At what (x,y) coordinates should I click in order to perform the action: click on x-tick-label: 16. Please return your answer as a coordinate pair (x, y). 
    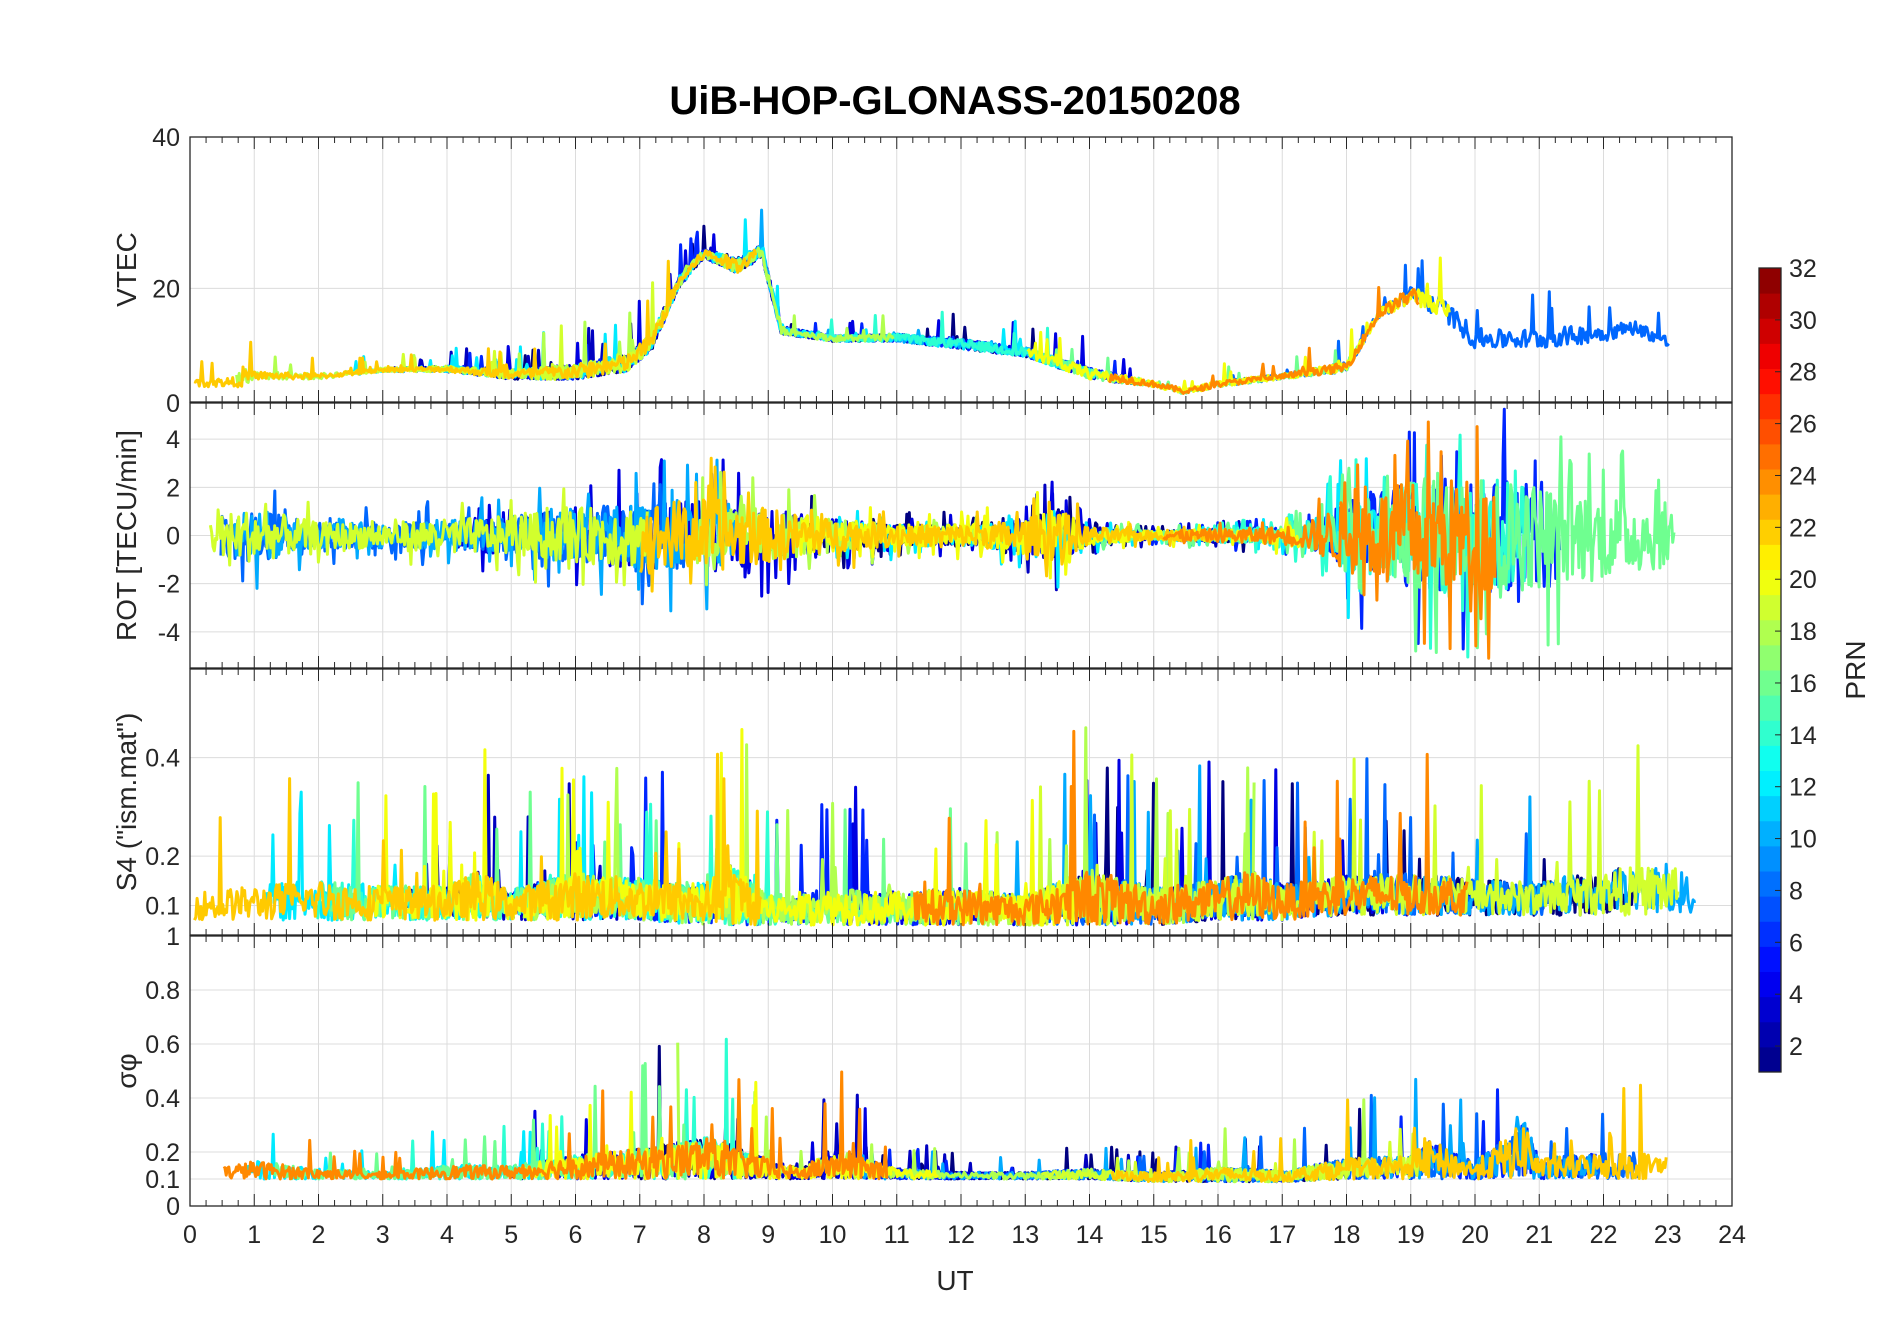
    Looking at the image, I should click on (1218, 1235).